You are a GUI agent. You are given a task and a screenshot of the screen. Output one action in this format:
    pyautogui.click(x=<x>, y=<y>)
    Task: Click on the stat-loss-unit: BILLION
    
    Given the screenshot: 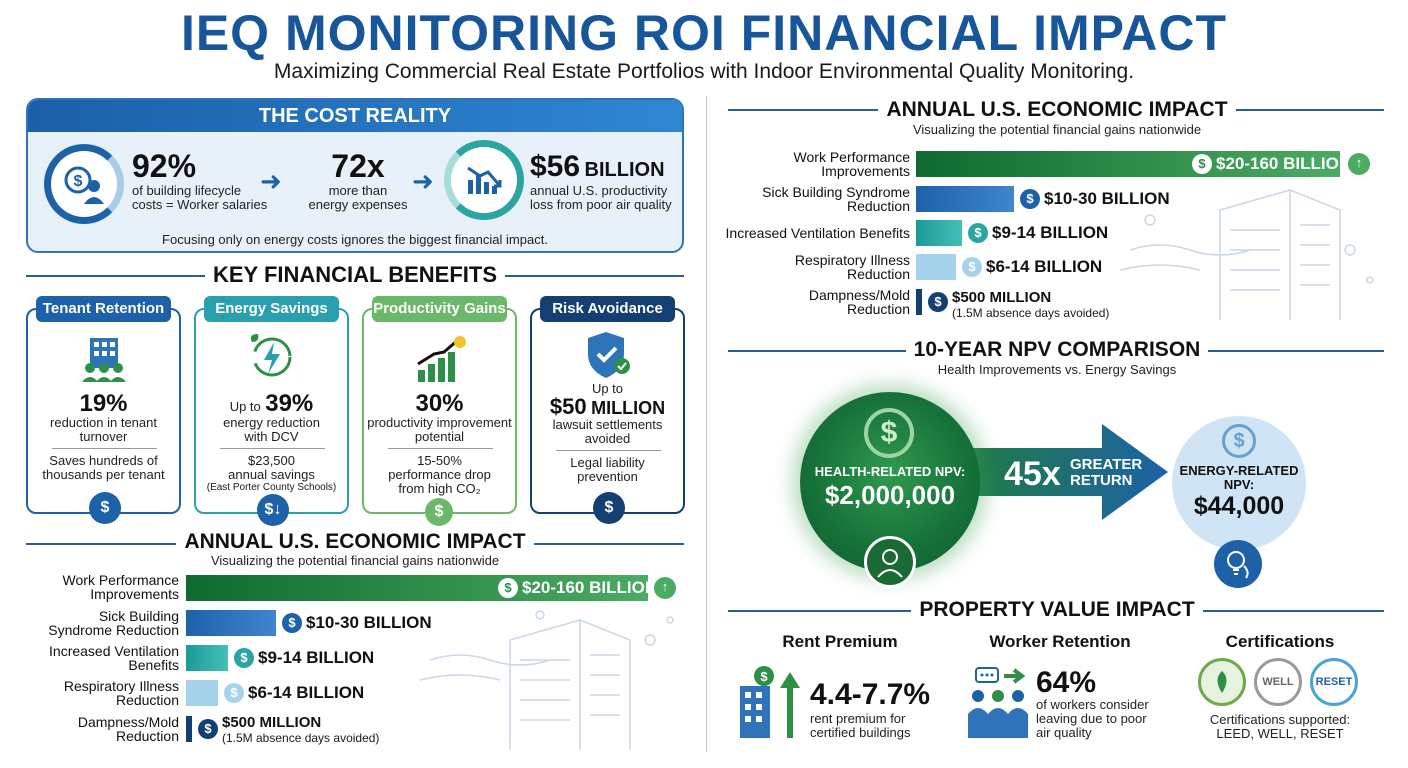 What is the action you would take?
    pyautogui.click(x=624, y=170)
    